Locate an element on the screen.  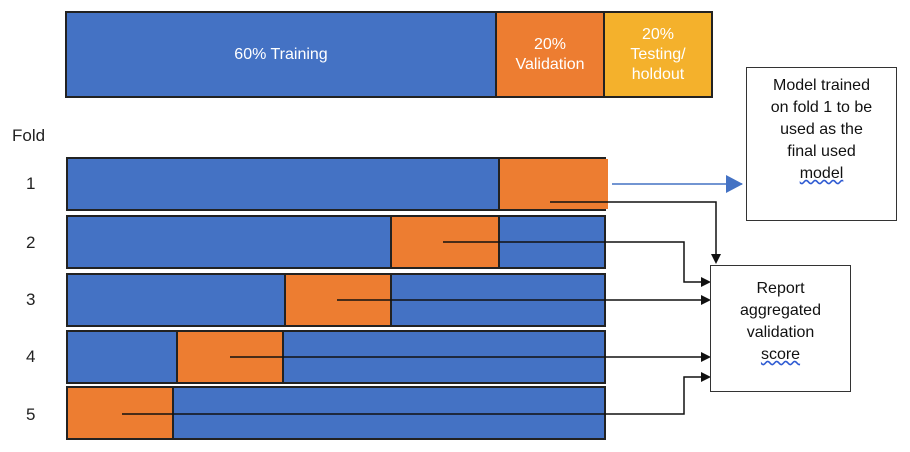
training-label: 60% Training is located at coordinates (281, 54).